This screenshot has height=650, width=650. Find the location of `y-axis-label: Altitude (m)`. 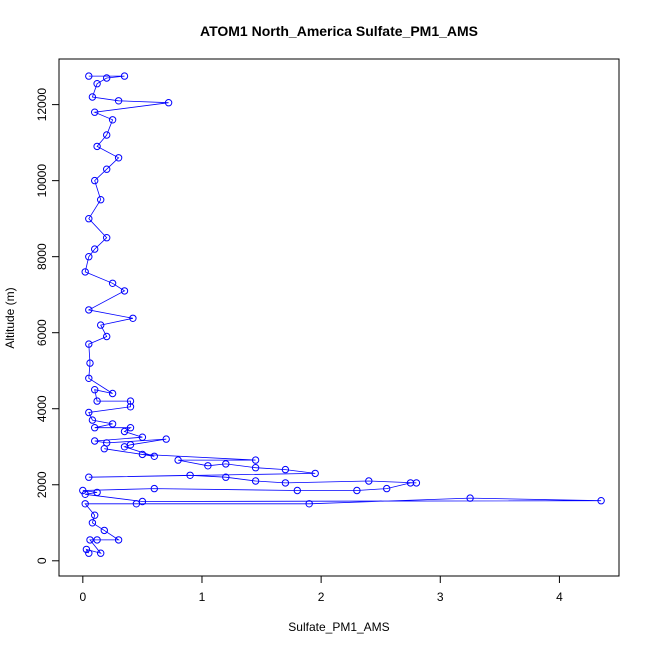

y-axis-label: Altitude (m) is located at coordinates (10, 317).